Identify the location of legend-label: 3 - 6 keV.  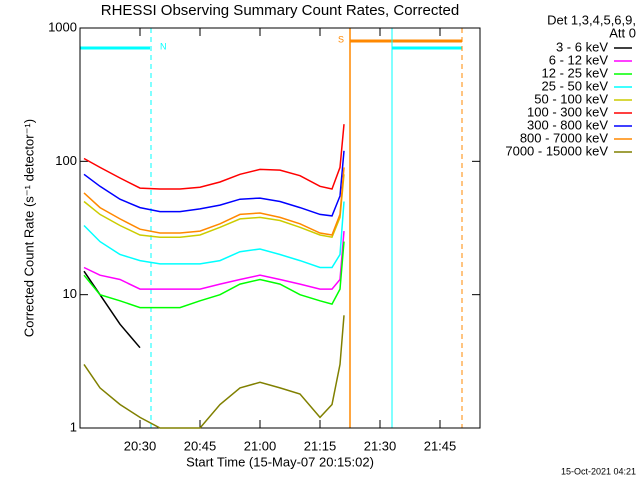
(582, 46).